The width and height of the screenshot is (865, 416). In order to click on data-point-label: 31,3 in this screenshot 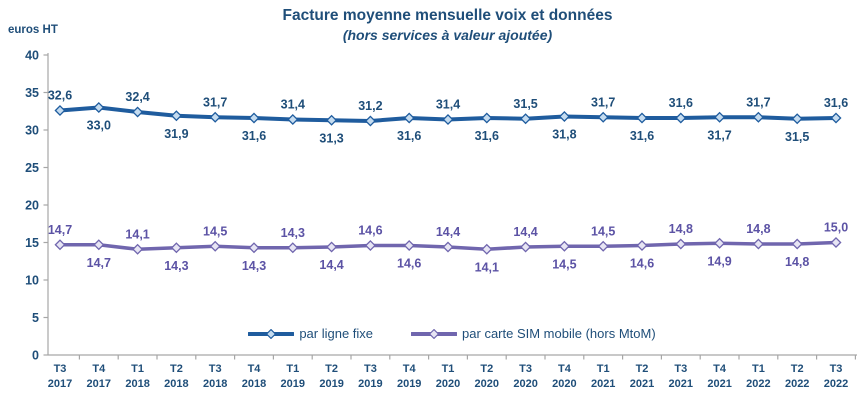, I will do `click(331, 138)`.